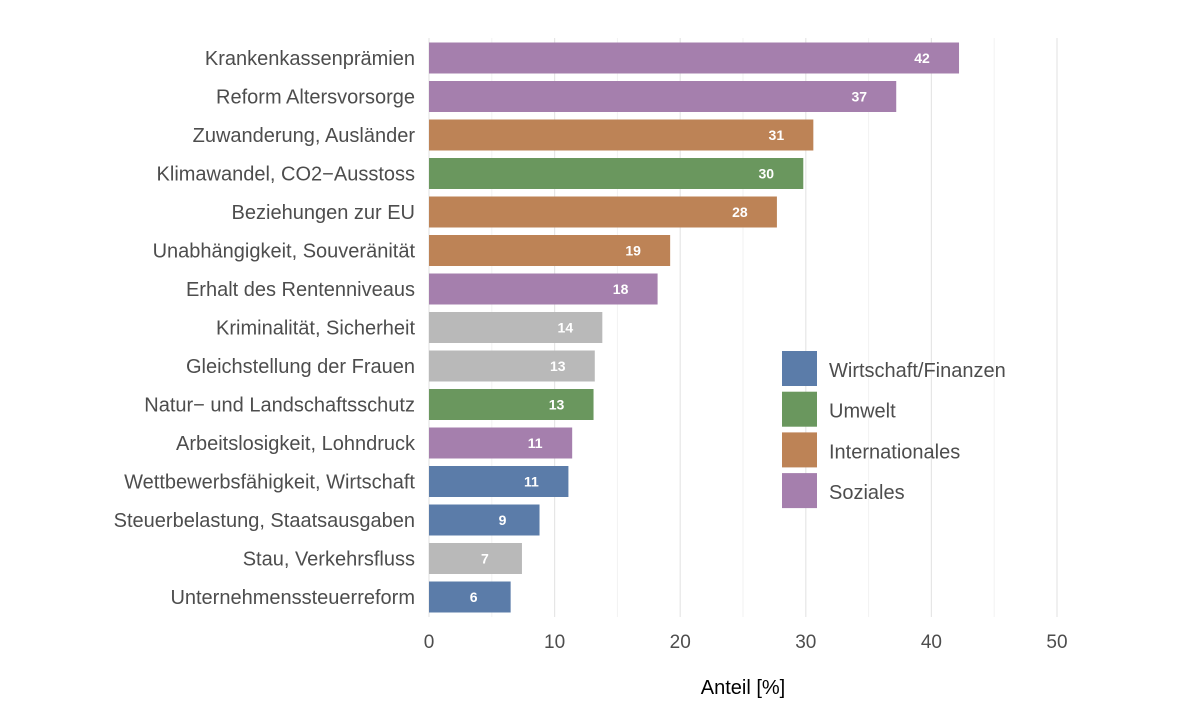 The height and width of the screenshot is (725, 1182). Describe the element at coordinates (862, 412) in the screenshot. I see `legend-label: Umwelt` at that location.